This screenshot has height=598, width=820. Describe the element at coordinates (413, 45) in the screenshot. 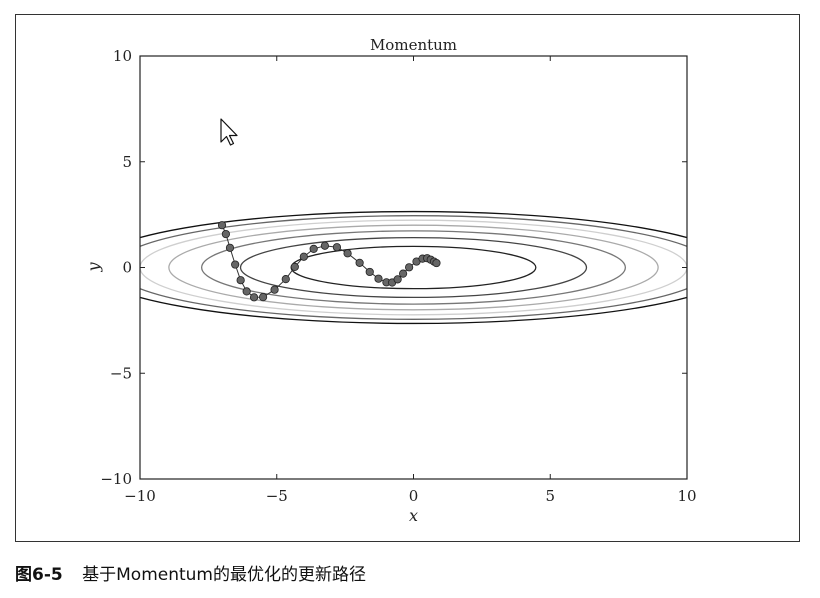

I see `chart-title: Momentum` at that location.